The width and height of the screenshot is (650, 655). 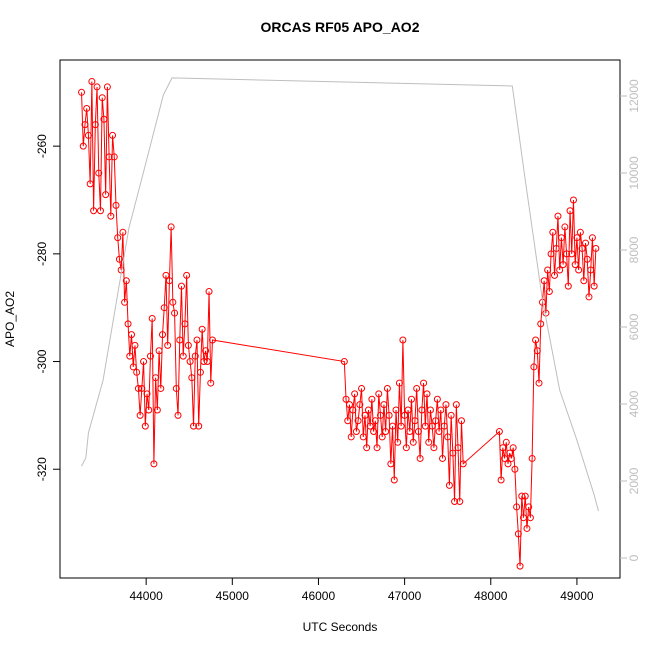 What do you see at coordinates (319, 596) in the screenshot?
I see `x-tick-label: 46000` at bounding box center [319, 596].